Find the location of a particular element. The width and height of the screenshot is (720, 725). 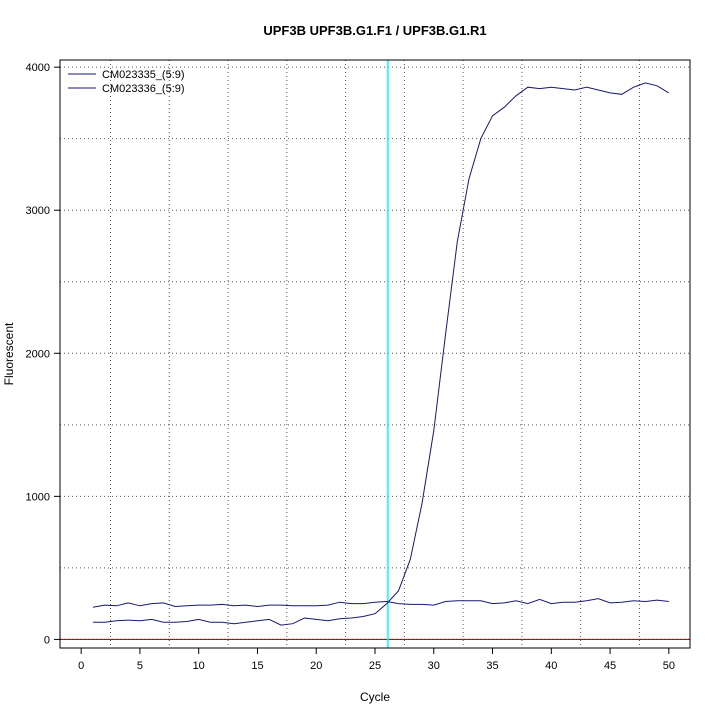

x-tick-label: 40 is located at coordinates (551, 666).